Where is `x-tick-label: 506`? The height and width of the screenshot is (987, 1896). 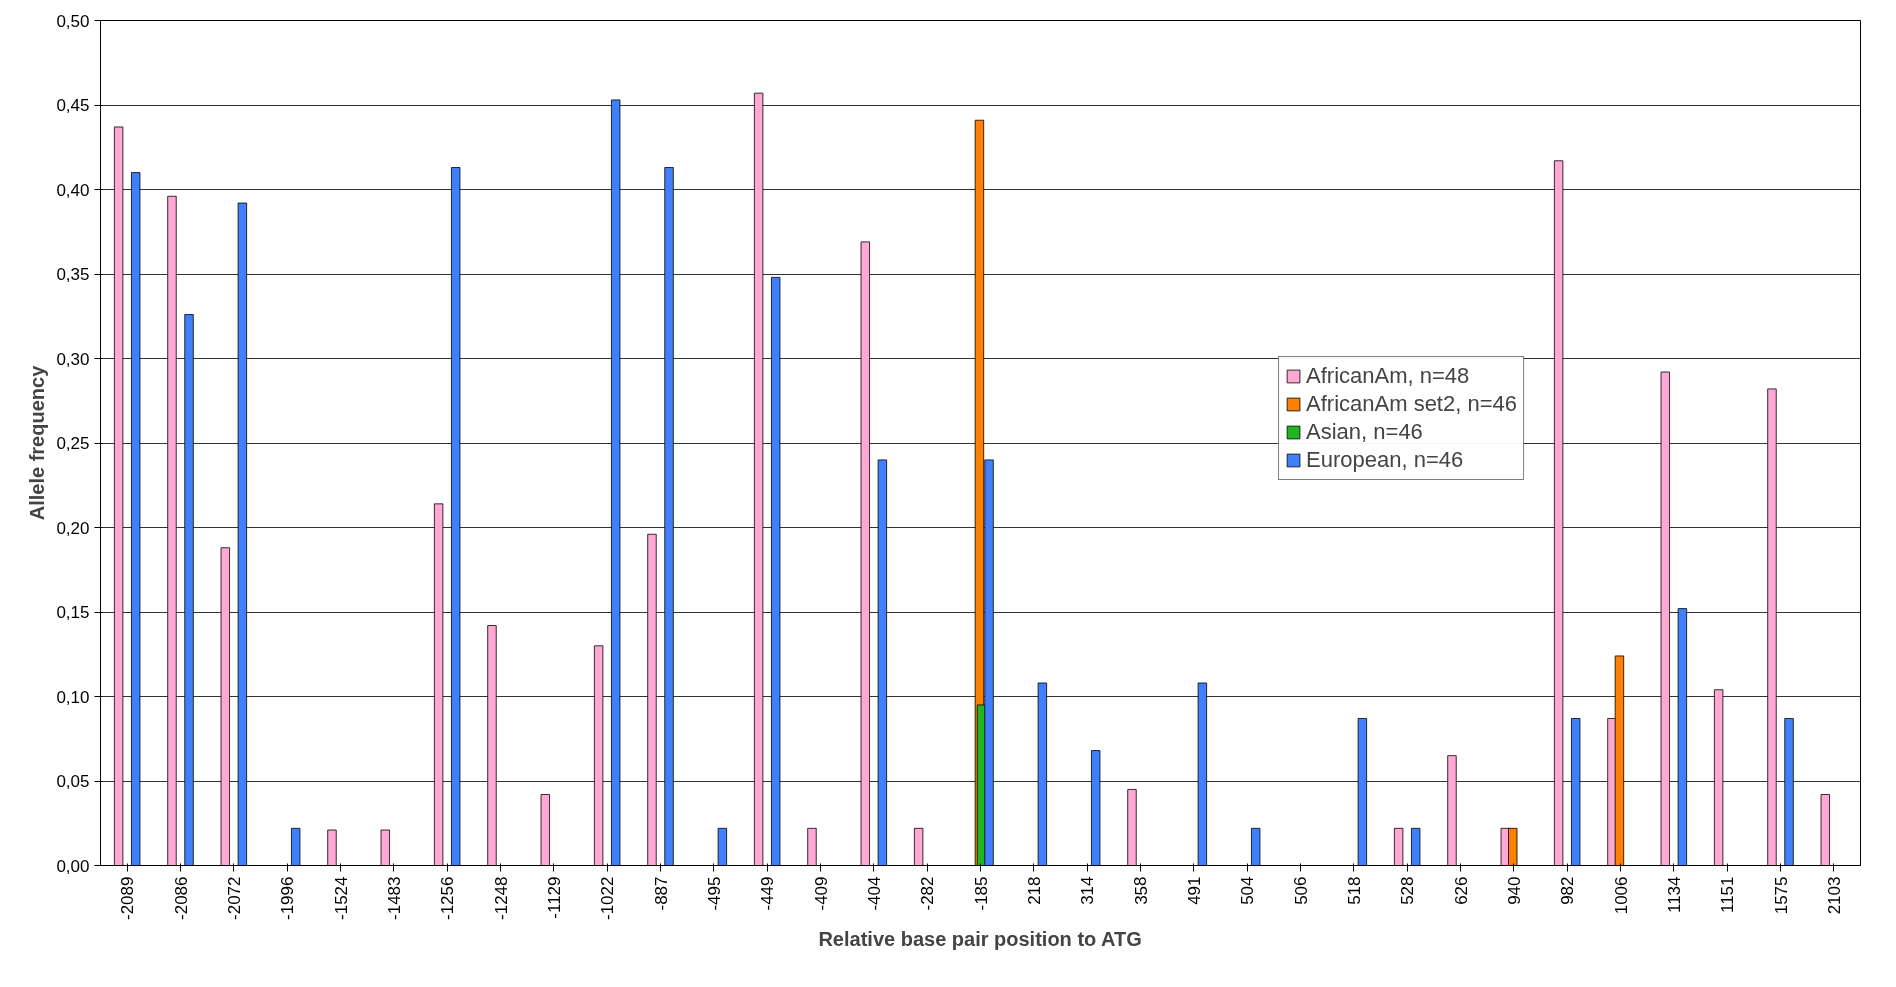
x-tick-label: 506 is located at coordinates (1301, 890).